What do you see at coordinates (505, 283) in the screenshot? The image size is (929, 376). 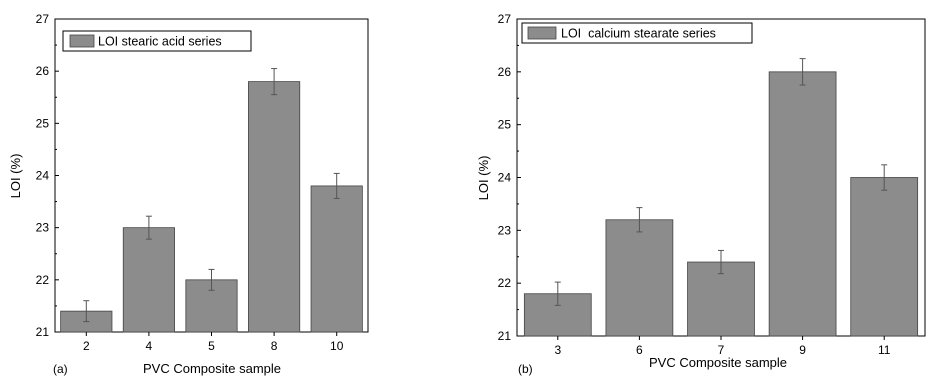 I see `y-tick-label-b: 22` at bounding box center [505, 283].